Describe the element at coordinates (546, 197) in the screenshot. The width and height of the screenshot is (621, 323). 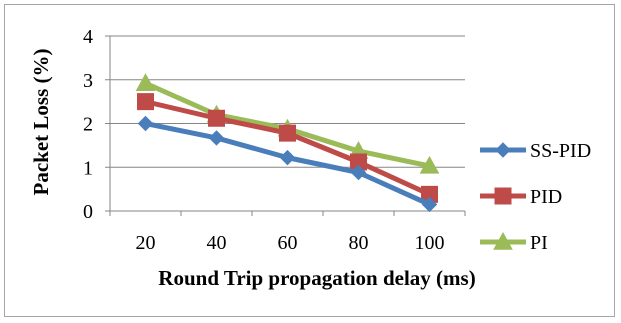
I see `legend-label: PID` at that location.